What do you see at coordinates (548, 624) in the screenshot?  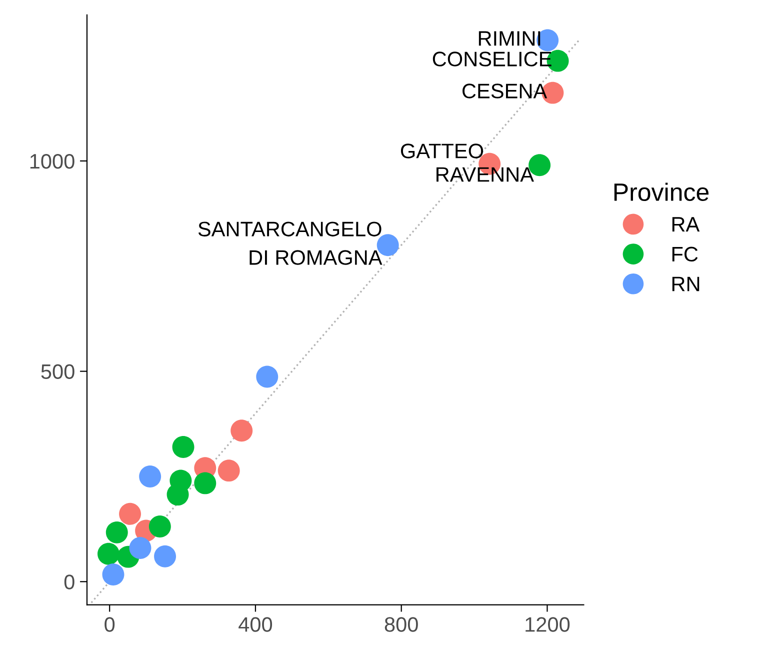 I see `x-tick-label: 1200` at bounding box center [548, 624].